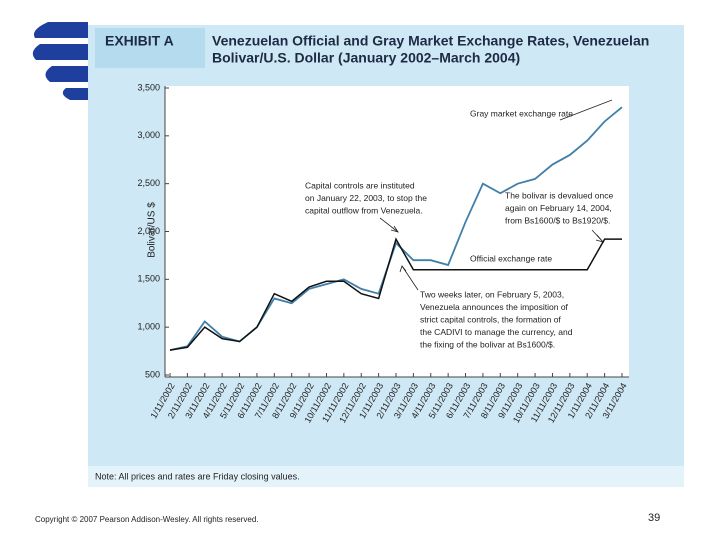  Describe the element at coordinates (521, 113) in the screenshot. I see `series-label: Gray market exchange rate` at that location.